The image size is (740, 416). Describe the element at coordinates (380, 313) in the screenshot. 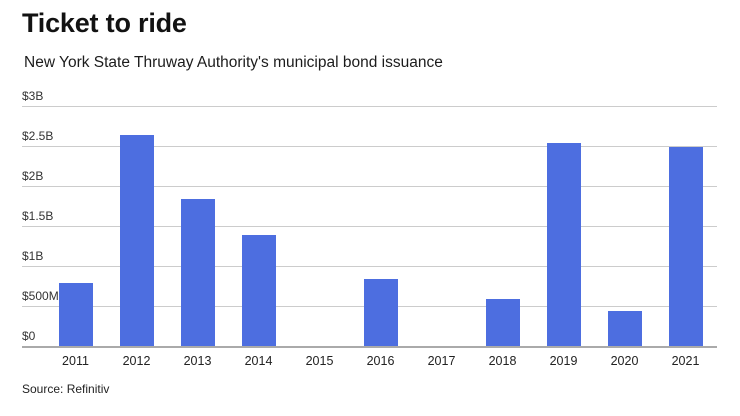

I see `bar-2016` at that location.